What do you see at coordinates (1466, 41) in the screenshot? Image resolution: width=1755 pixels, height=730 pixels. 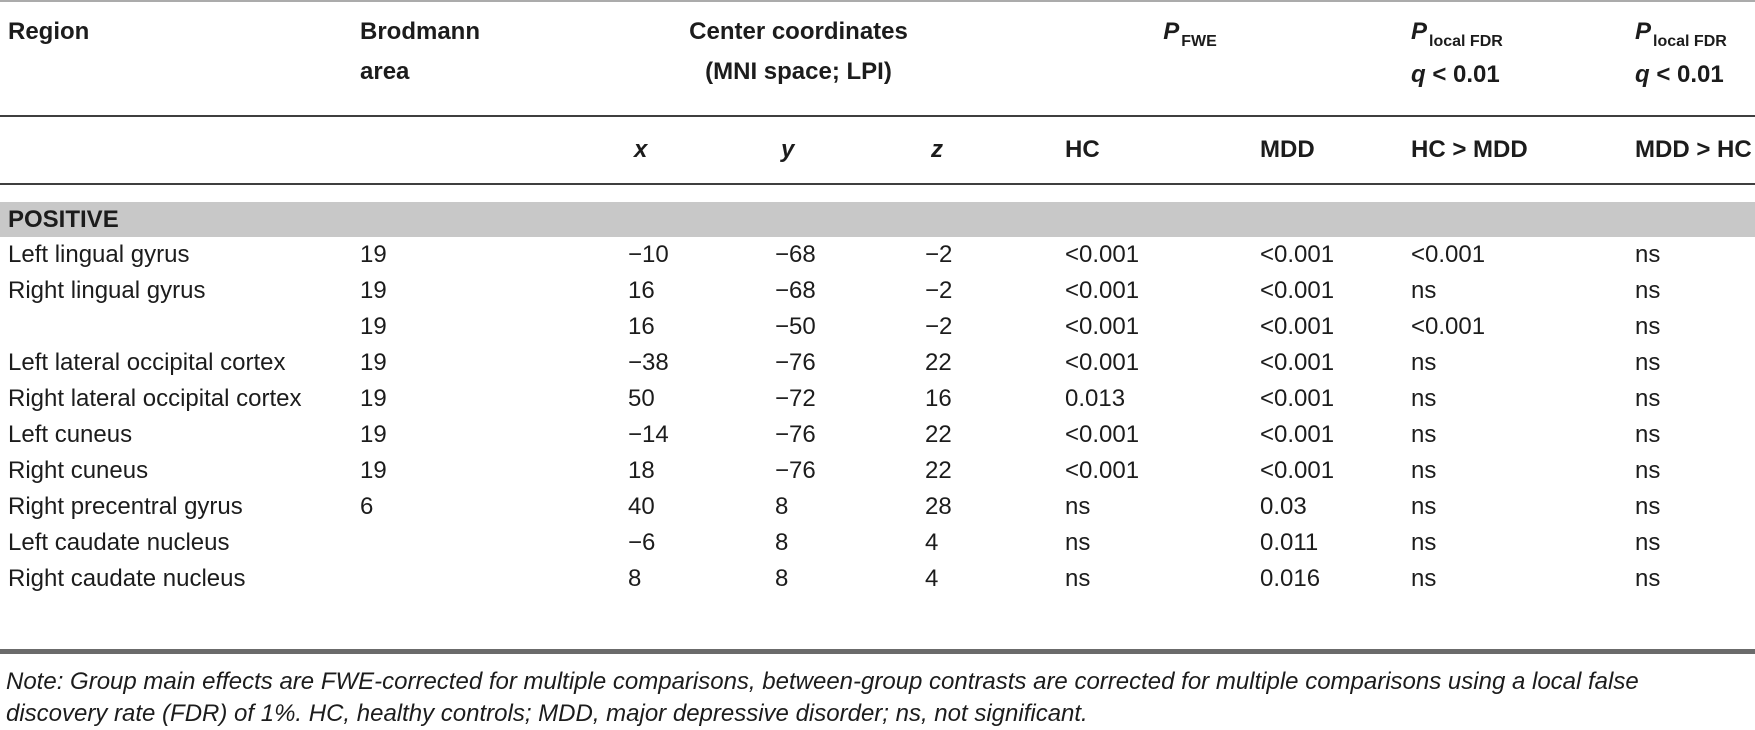 I see `p-localfdr1-subscript: local FDR` at bounding box center [1466, 41].